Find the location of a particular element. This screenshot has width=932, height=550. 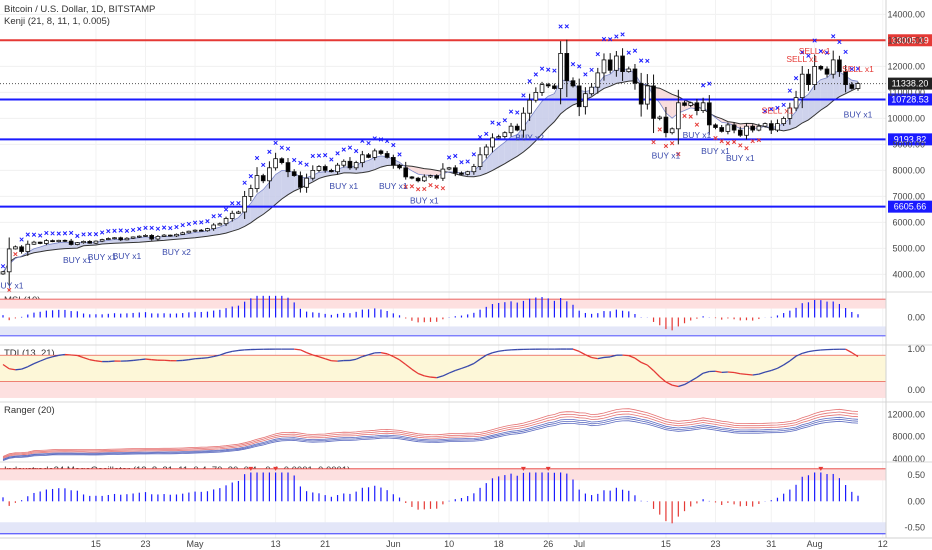

level-label: 6605.66 is located at coordinates (910, 207).